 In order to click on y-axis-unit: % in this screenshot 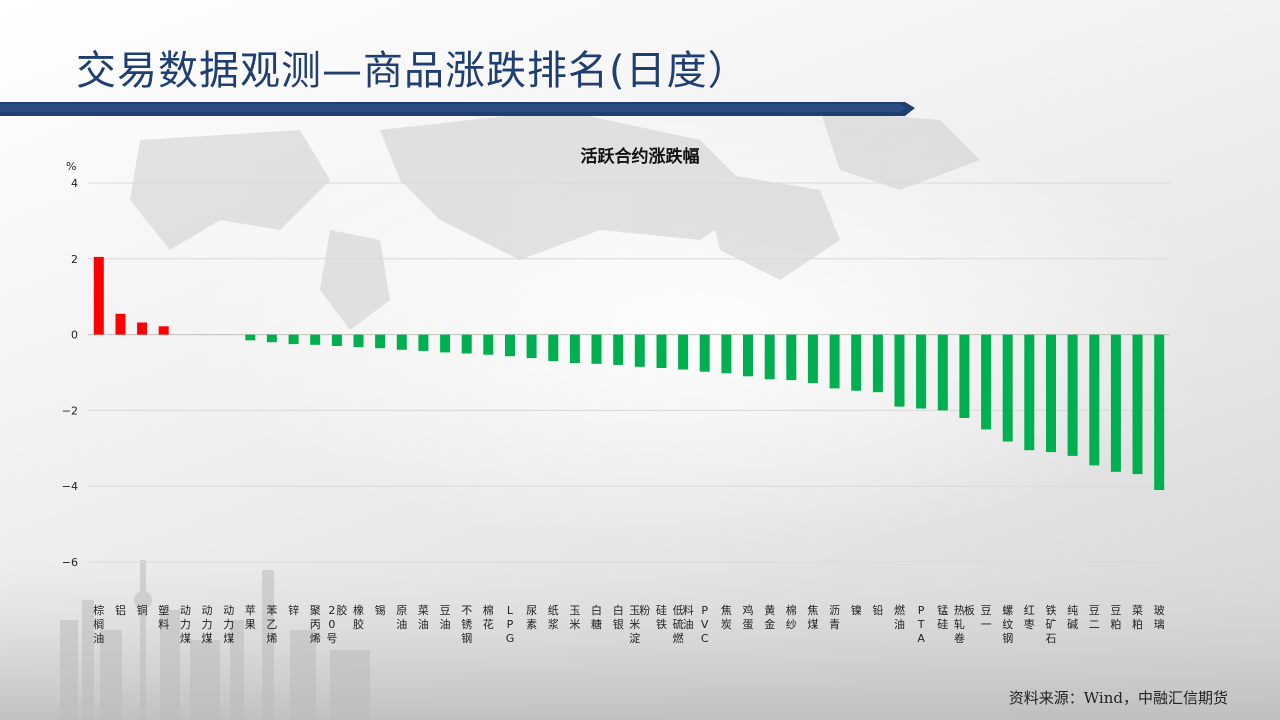, I will do `click(71, 166)`.